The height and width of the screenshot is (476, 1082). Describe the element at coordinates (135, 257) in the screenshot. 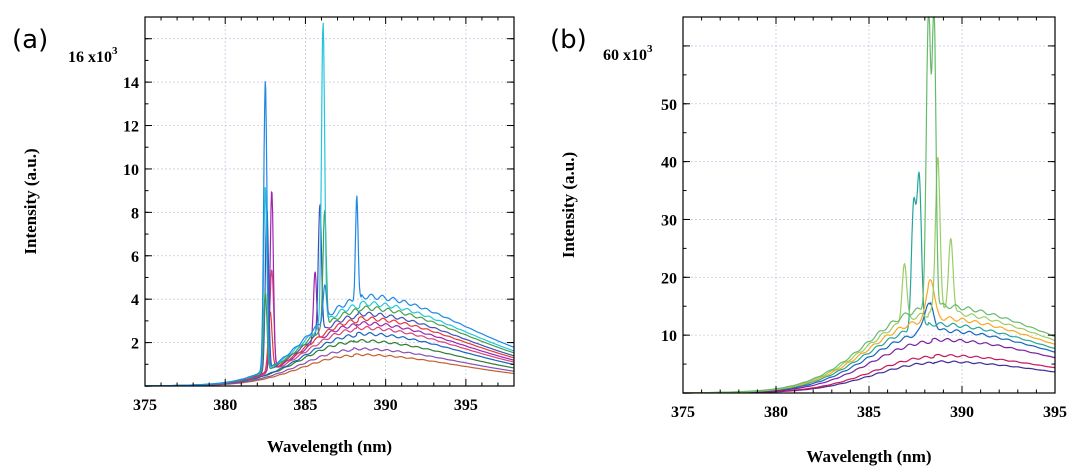

I see `y-tick-label: 6` at that location.